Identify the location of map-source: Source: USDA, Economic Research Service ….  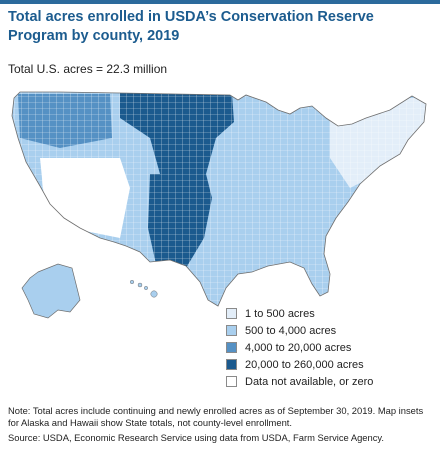
(196, 437).